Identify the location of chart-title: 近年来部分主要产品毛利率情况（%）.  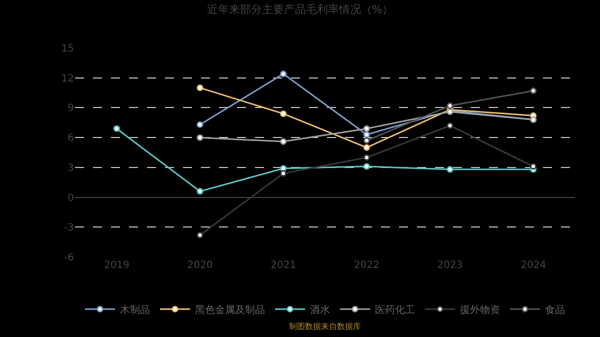
(300, 9).